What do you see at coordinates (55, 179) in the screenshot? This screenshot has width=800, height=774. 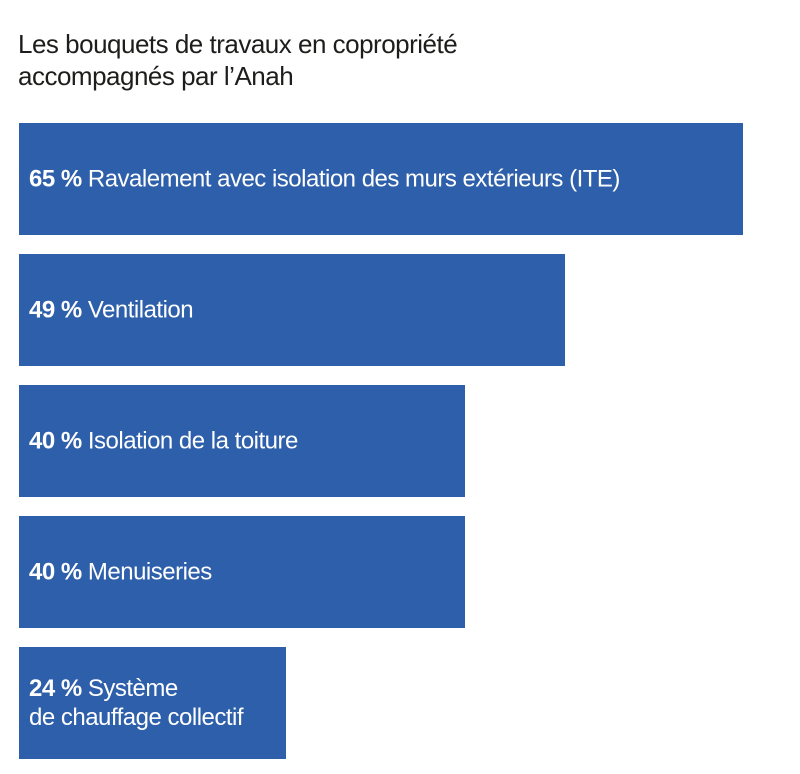 I see `bar-value-label: 65 %` at bounding box center [55, 179].